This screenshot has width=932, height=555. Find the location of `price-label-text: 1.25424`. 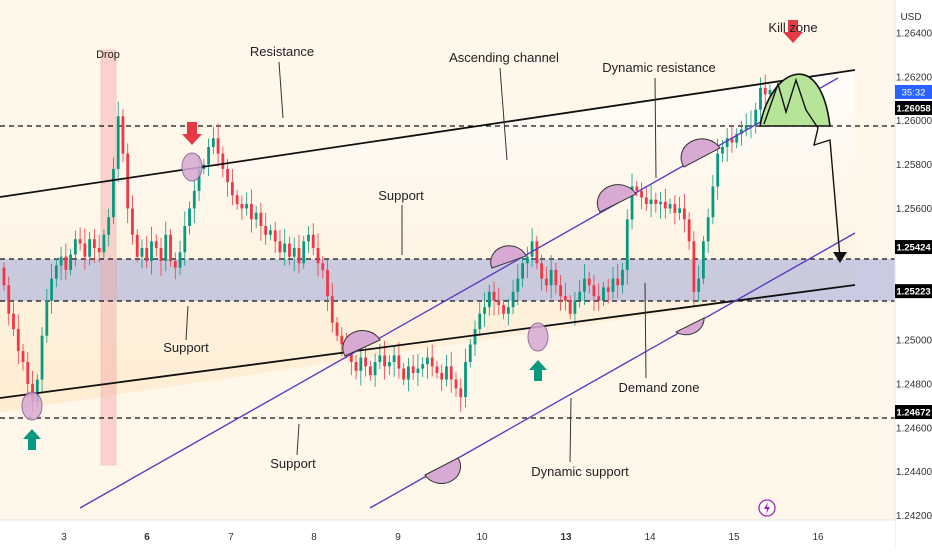

price-label-text: 1.25424 is located at coordinates (913, 248).